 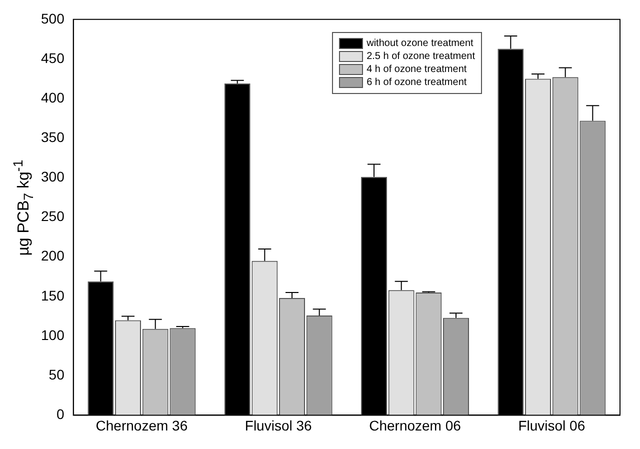 I want to click on y-tick-label: 500, so click(x=53, y=18).